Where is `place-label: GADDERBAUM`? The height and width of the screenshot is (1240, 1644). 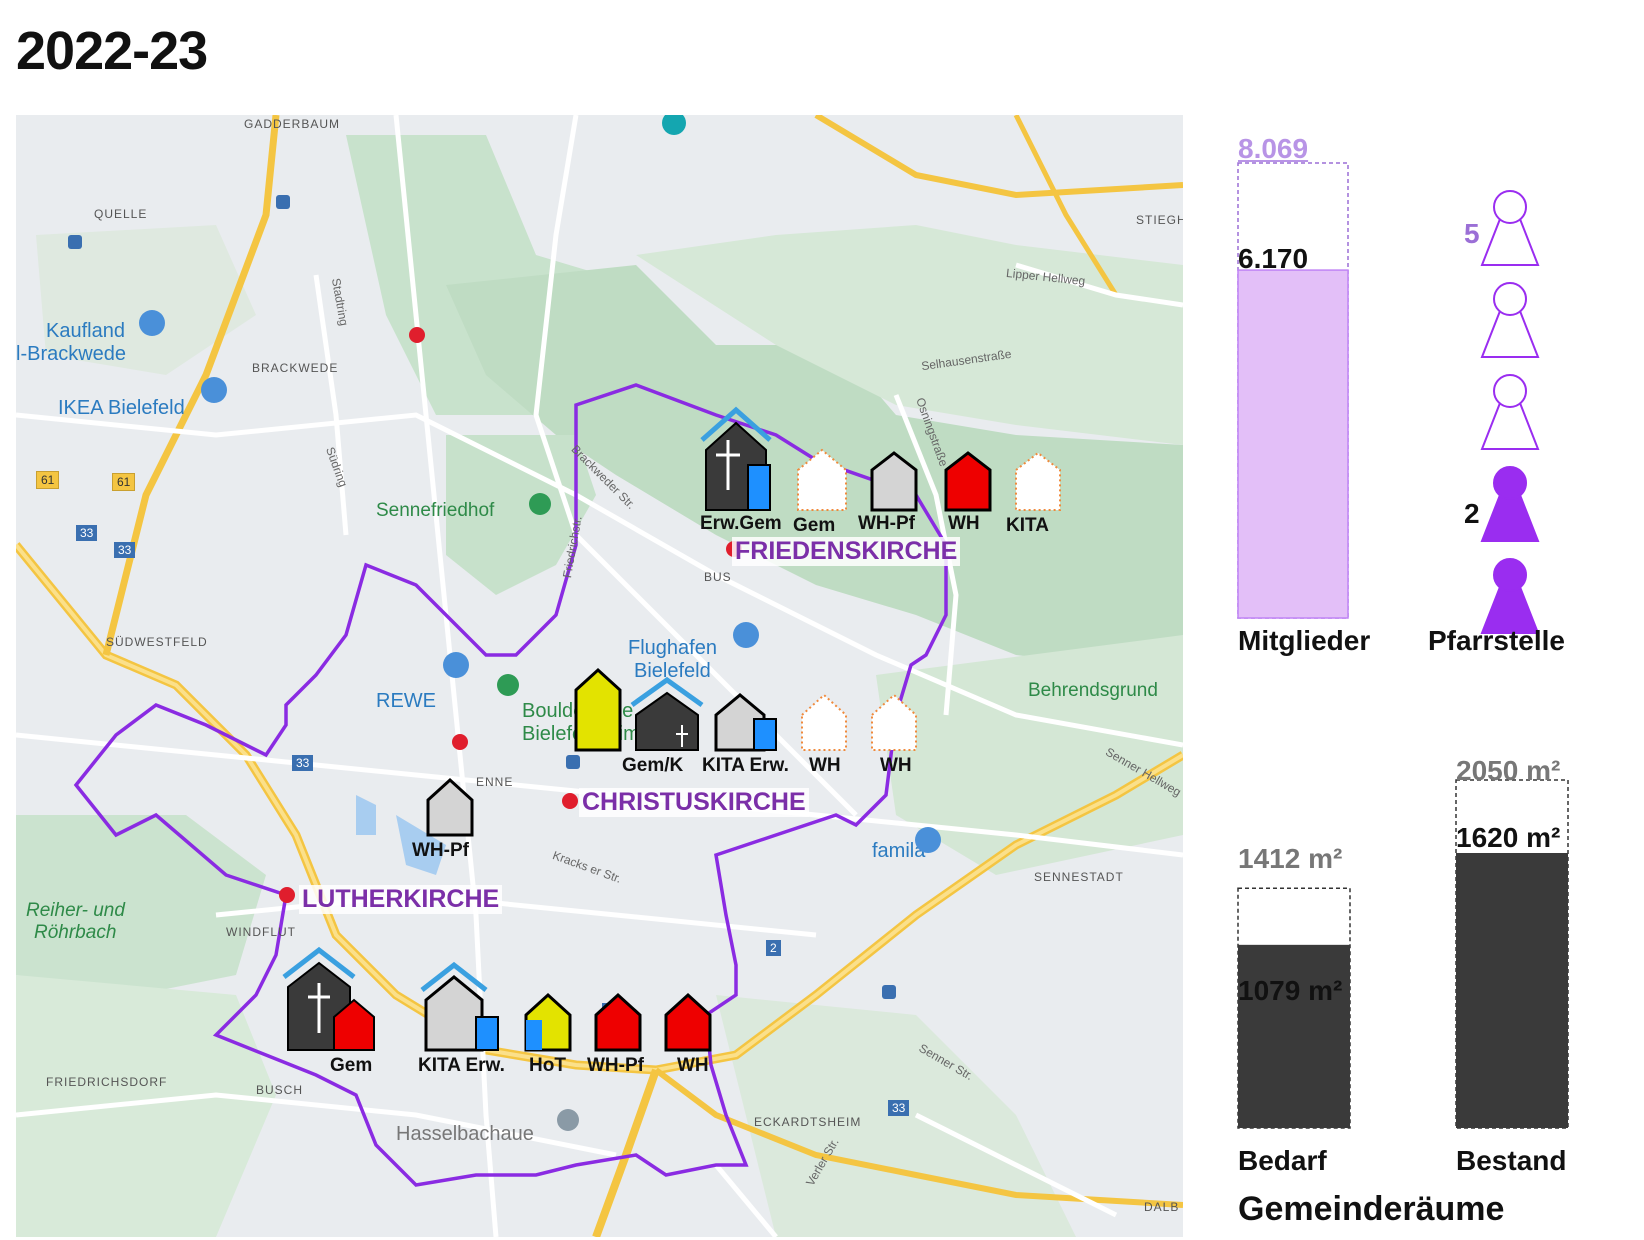 place-label: GADDERBAUM is located at coordinates (292, 124).